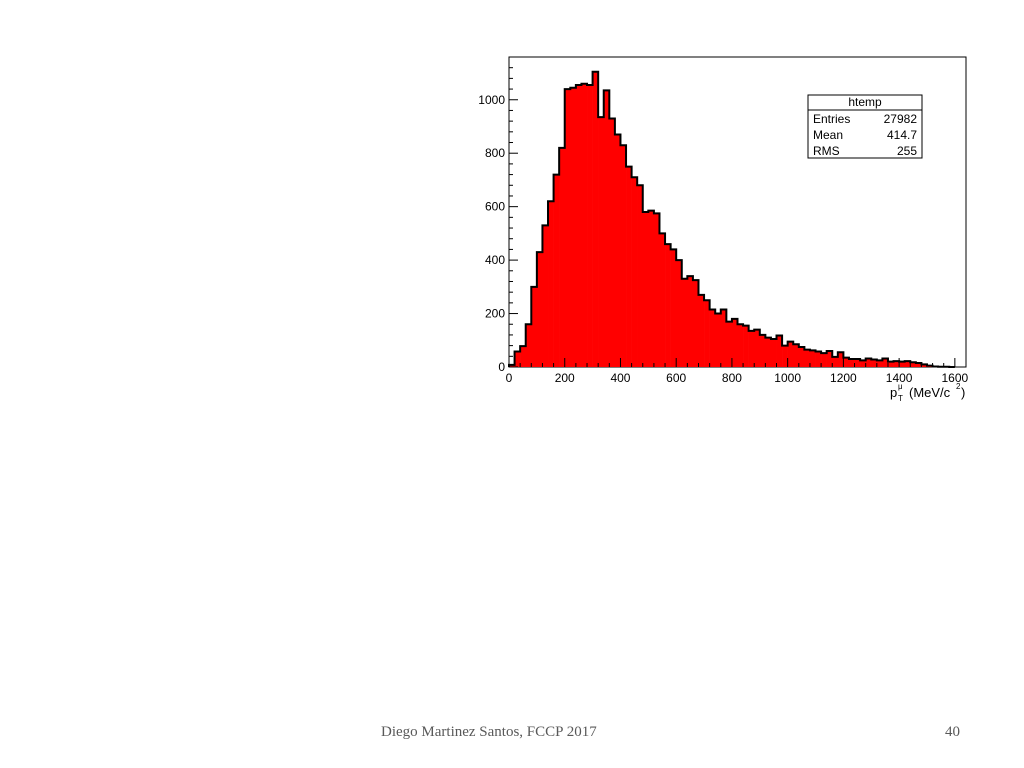  Describe the element at coordinates (907, 151) in the screenshot. I see `stats-rms-value: 255` at that location.